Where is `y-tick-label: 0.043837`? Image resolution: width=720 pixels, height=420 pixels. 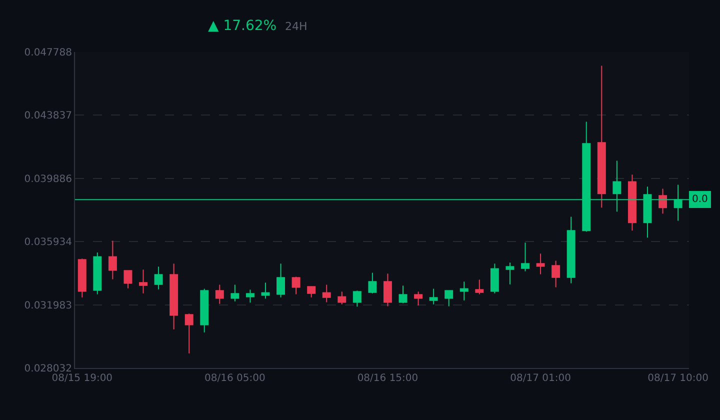
y-tick-label: 0.043837 is located at coordinates (48, 116).